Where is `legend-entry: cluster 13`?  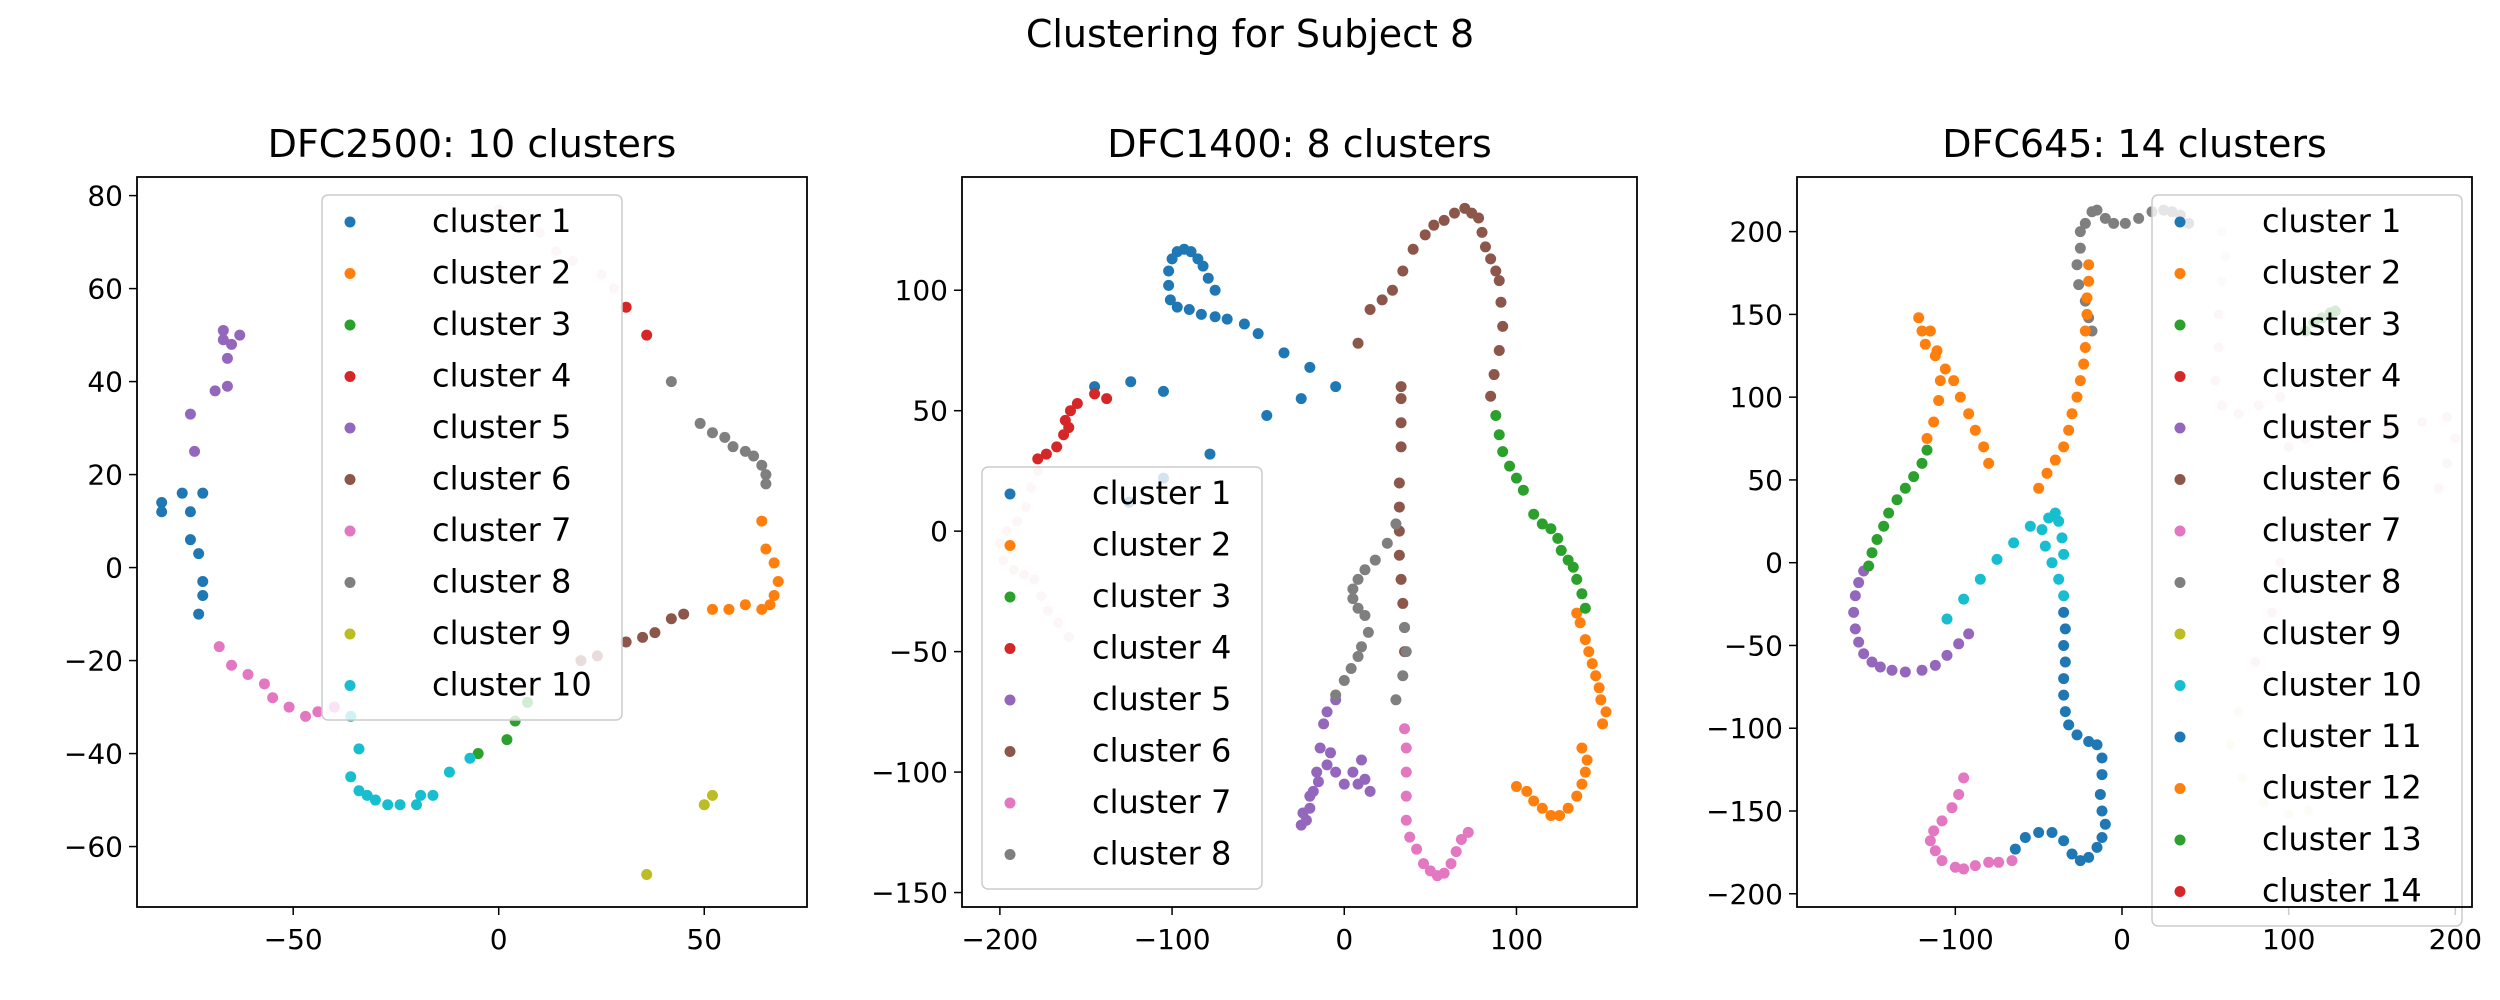
legend-entry: cluster 13 is located at coordinates (2342, 839).